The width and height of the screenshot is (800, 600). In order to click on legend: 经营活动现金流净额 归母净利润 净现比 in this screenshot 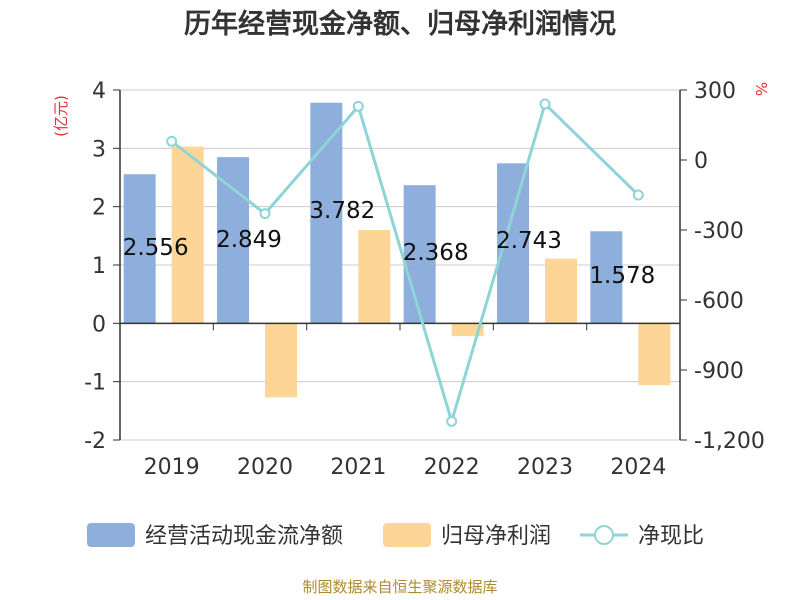, I will do `click(395, 536)`.